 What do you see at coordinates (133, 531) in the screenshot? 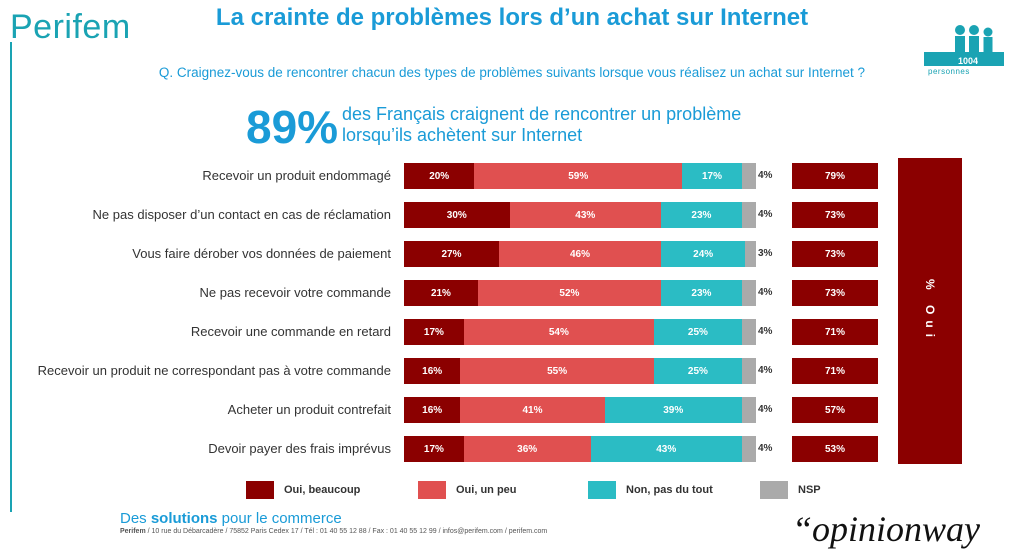
I see `address-bold: Perifem` at bounding box center [133, 531].